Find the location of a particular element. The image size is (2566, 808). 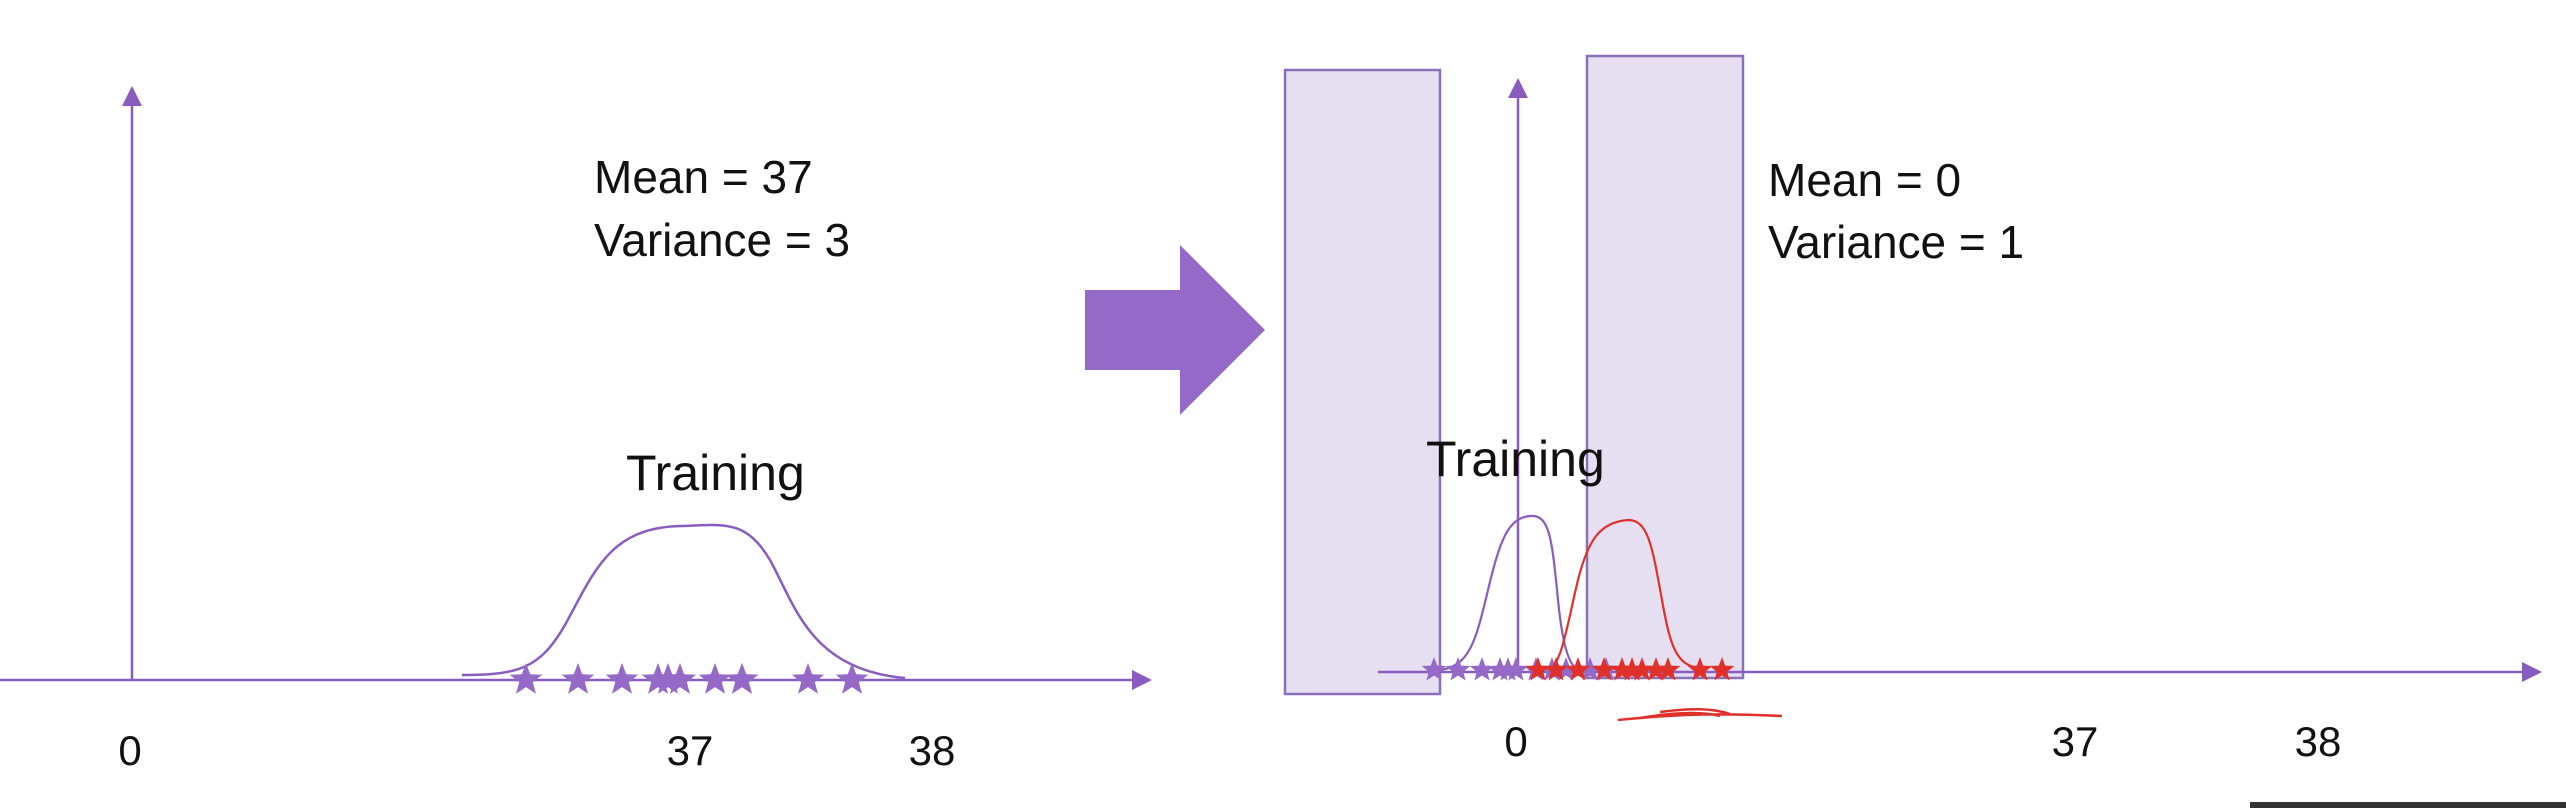

red-underline-scribble is located at coordinates (1700, 714).